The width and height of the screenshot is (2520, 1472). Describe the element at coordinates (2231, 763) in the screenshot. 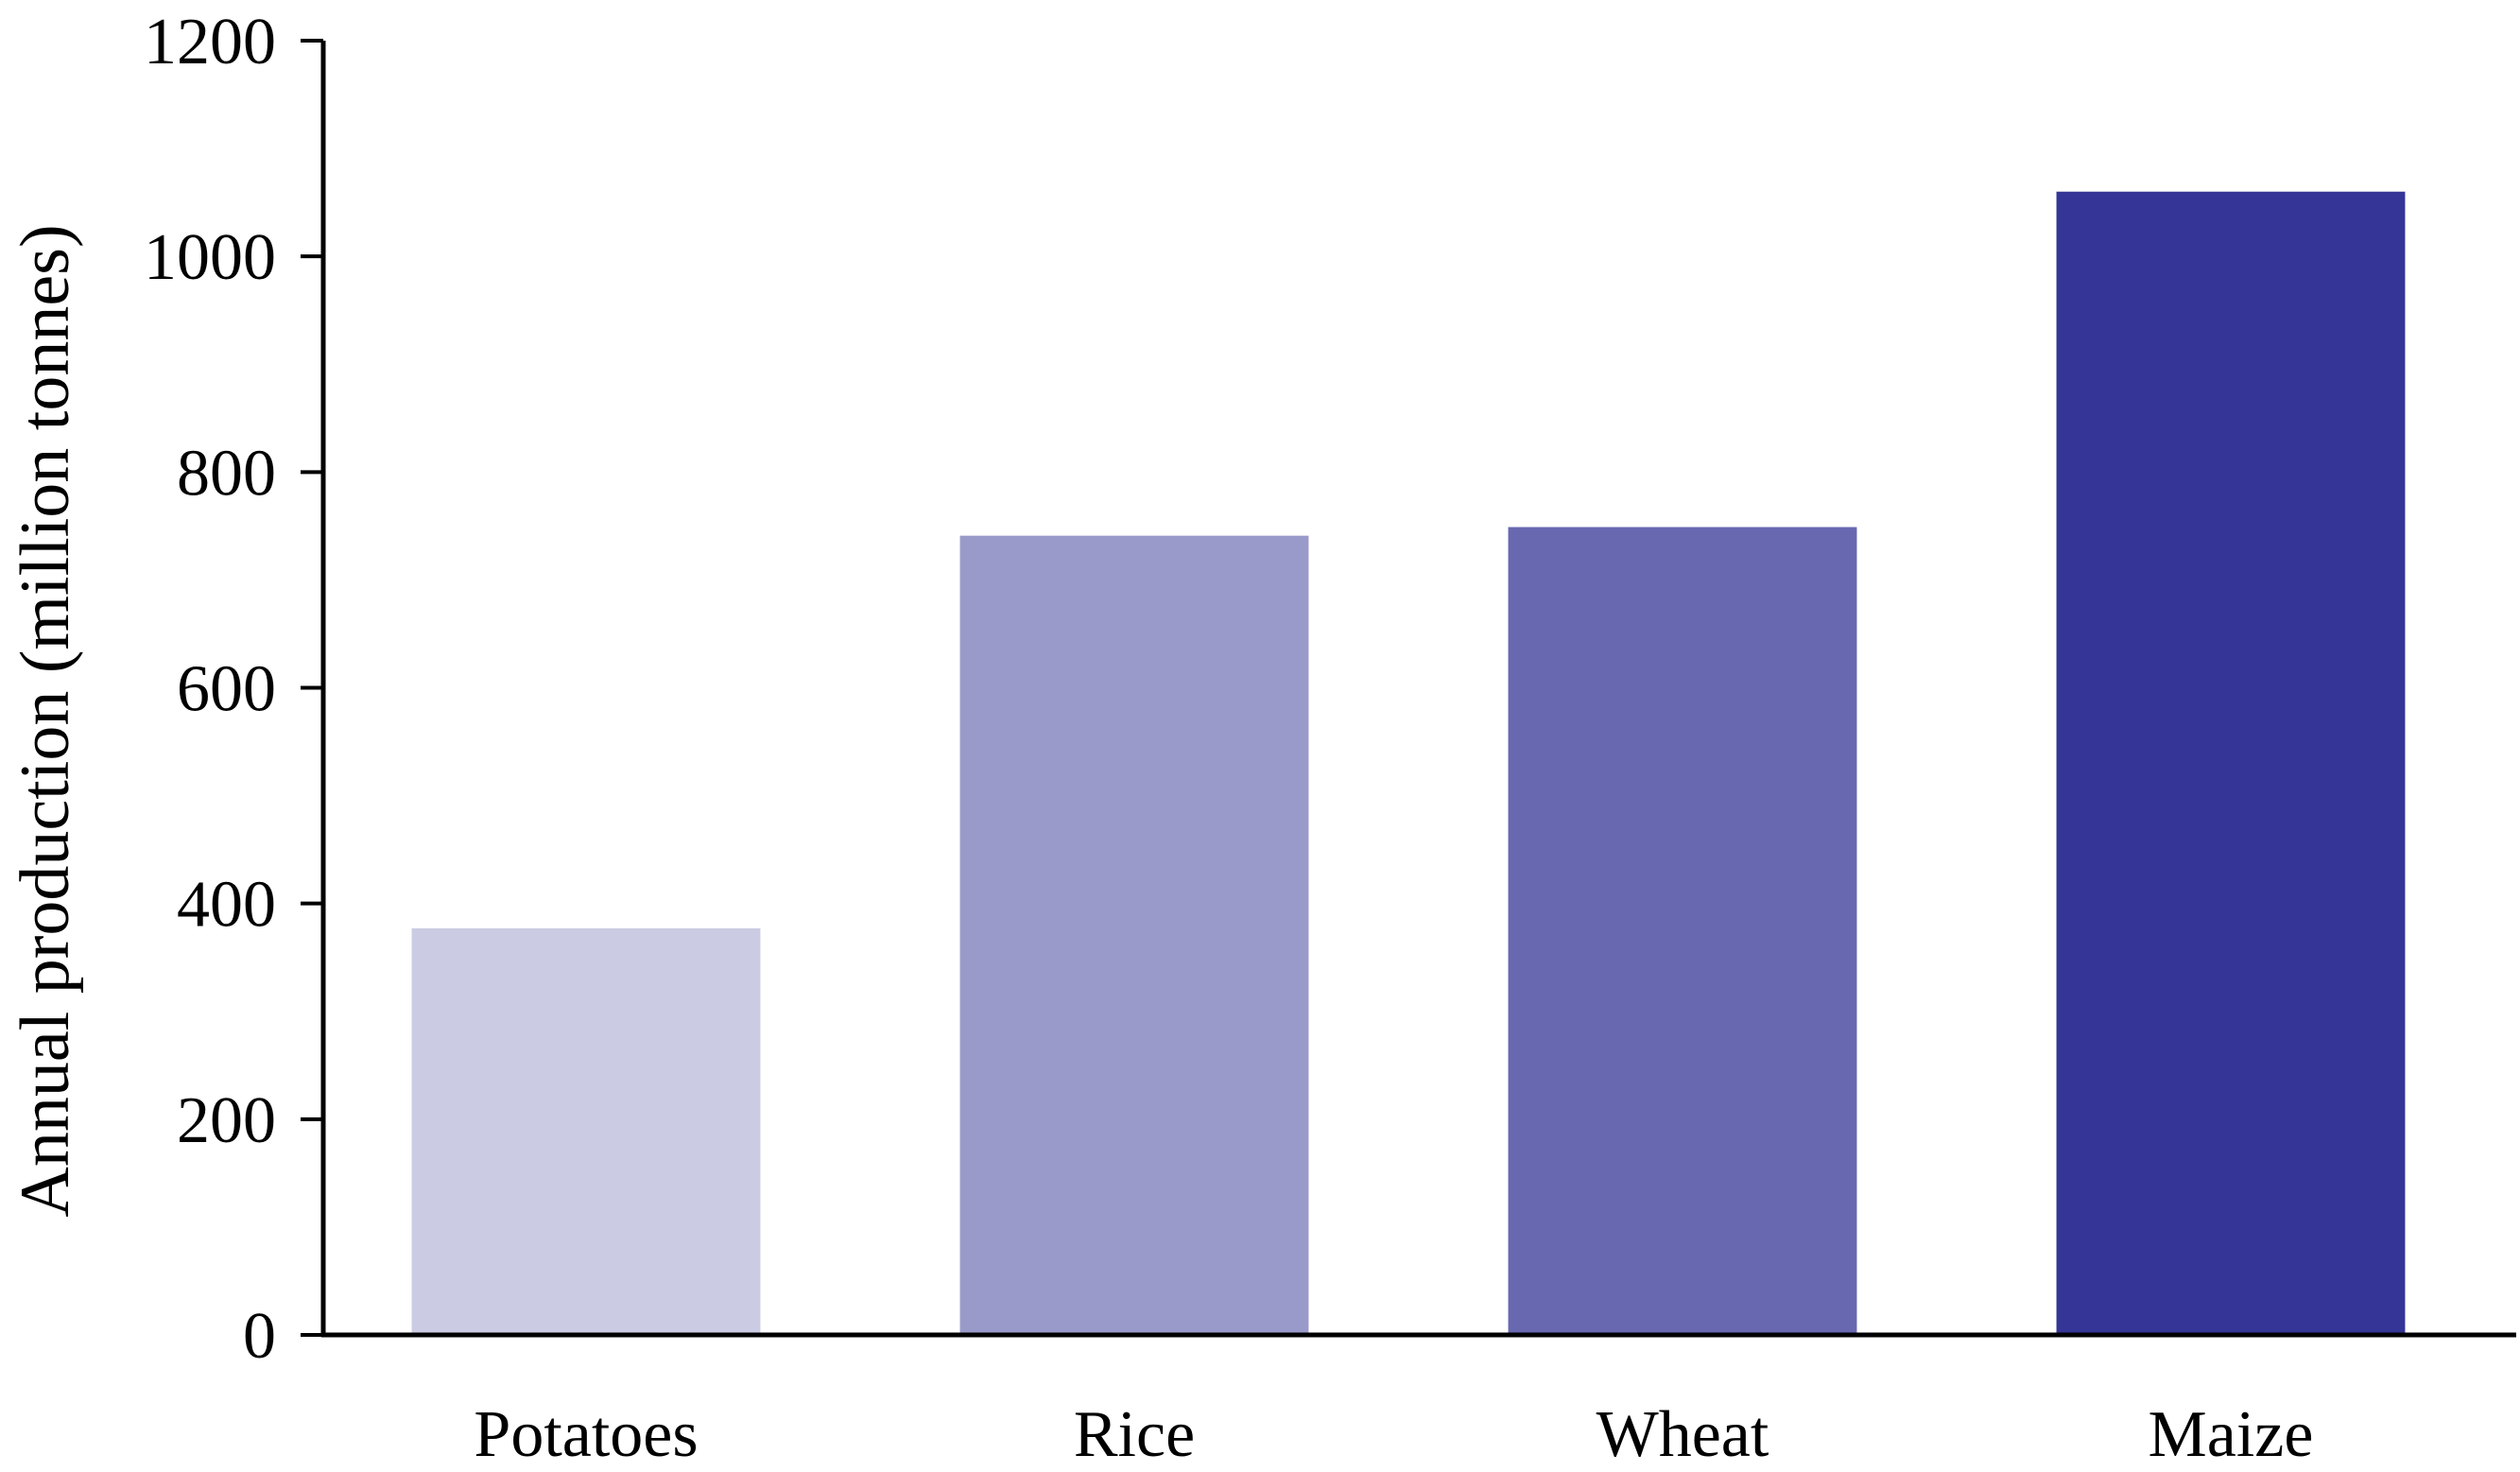

I see `bar-maize` at that location.